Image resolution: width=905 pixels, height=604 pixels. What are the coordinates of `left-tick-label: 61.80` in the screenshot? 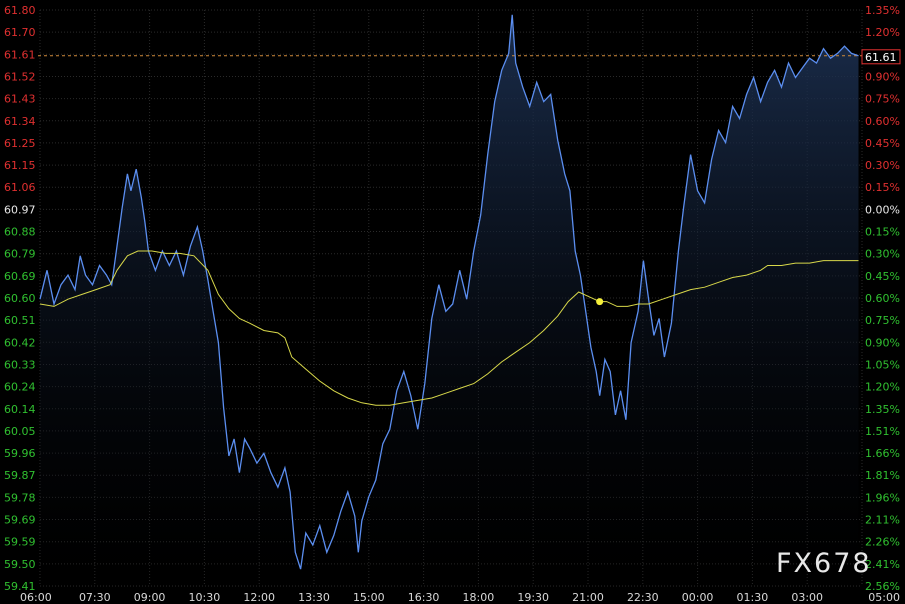 It's located at (20, 10).